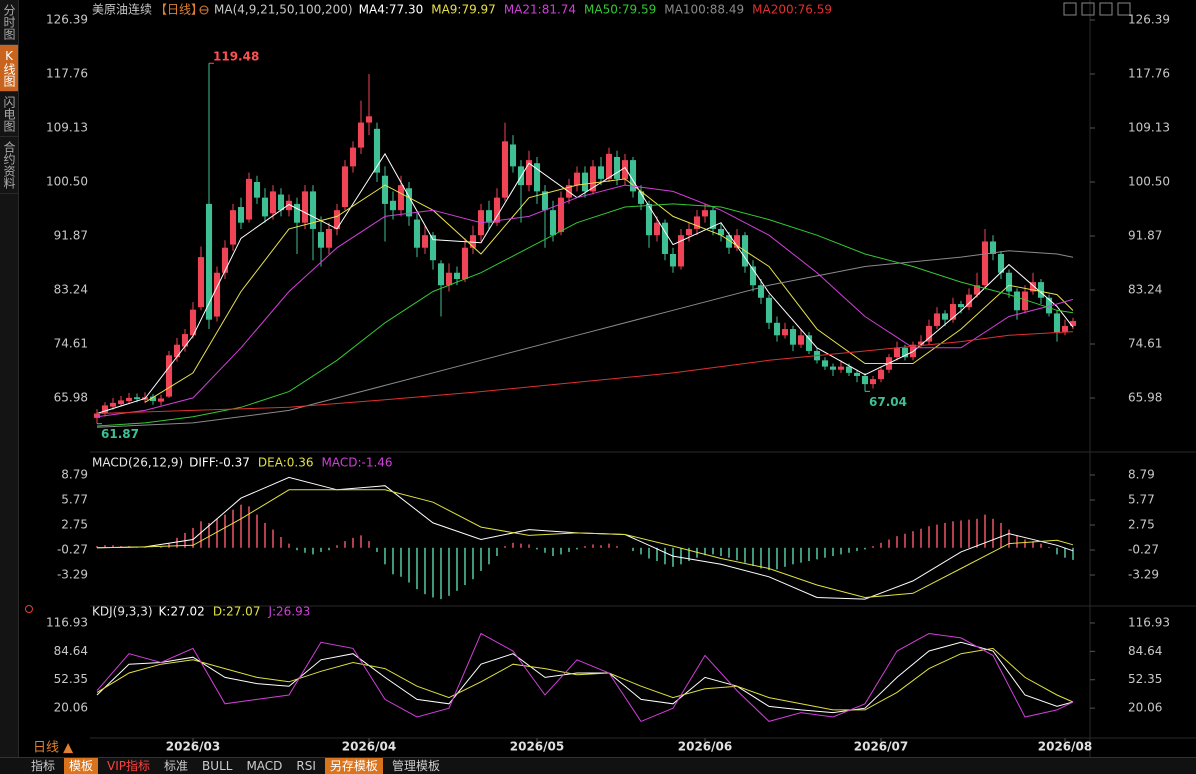  I want to click on toolbar-tab: RSI, so click(306, 766).